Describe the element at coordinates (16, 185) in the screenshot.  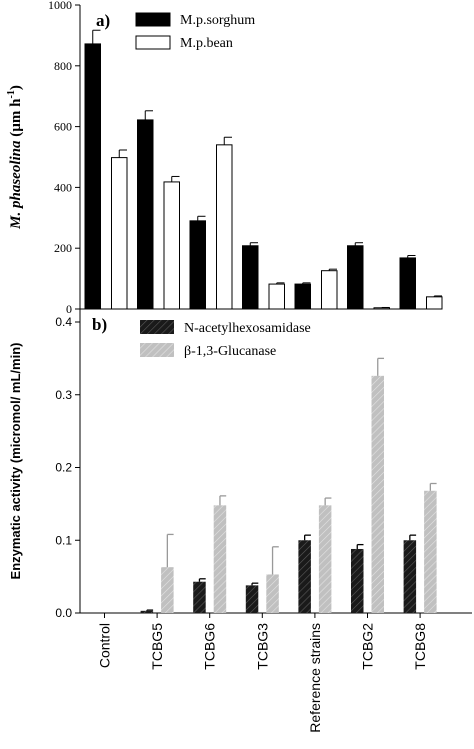
I see `y-label-italic: M. phaseolina` at that location.